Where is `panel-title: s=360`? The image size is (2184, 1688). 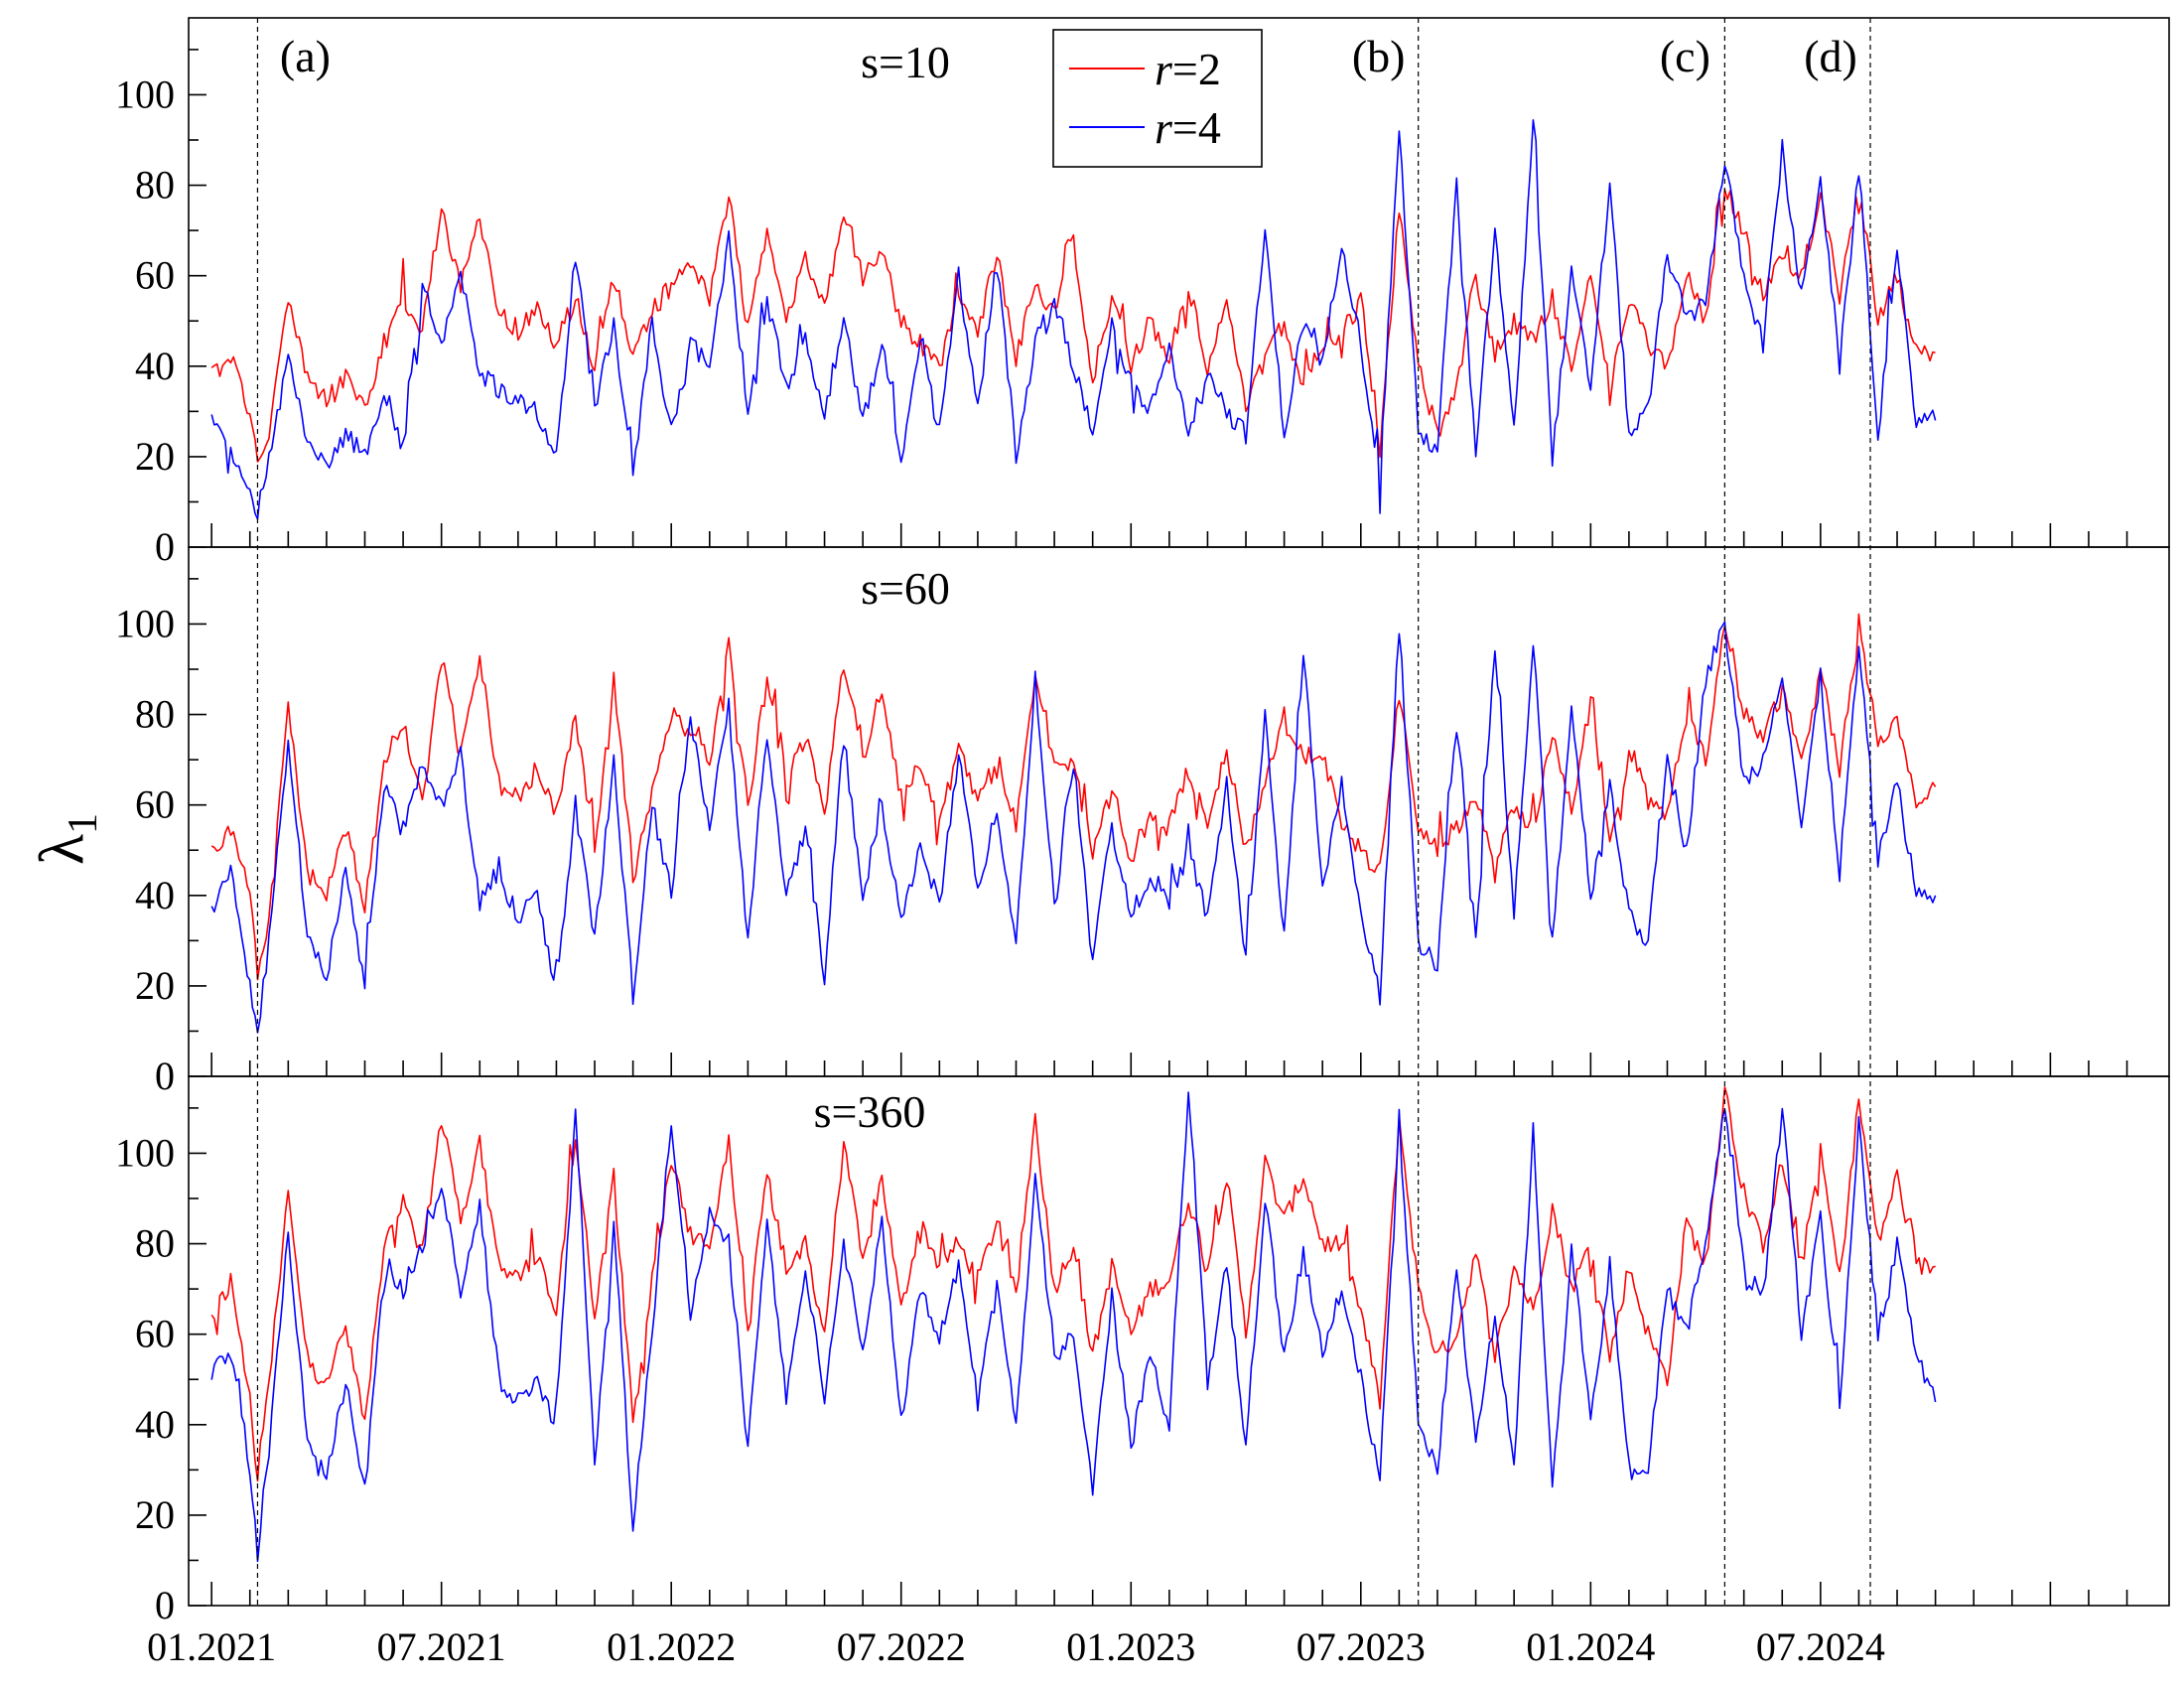
panel-title: s=360 is located at coordinates (870, 1111).